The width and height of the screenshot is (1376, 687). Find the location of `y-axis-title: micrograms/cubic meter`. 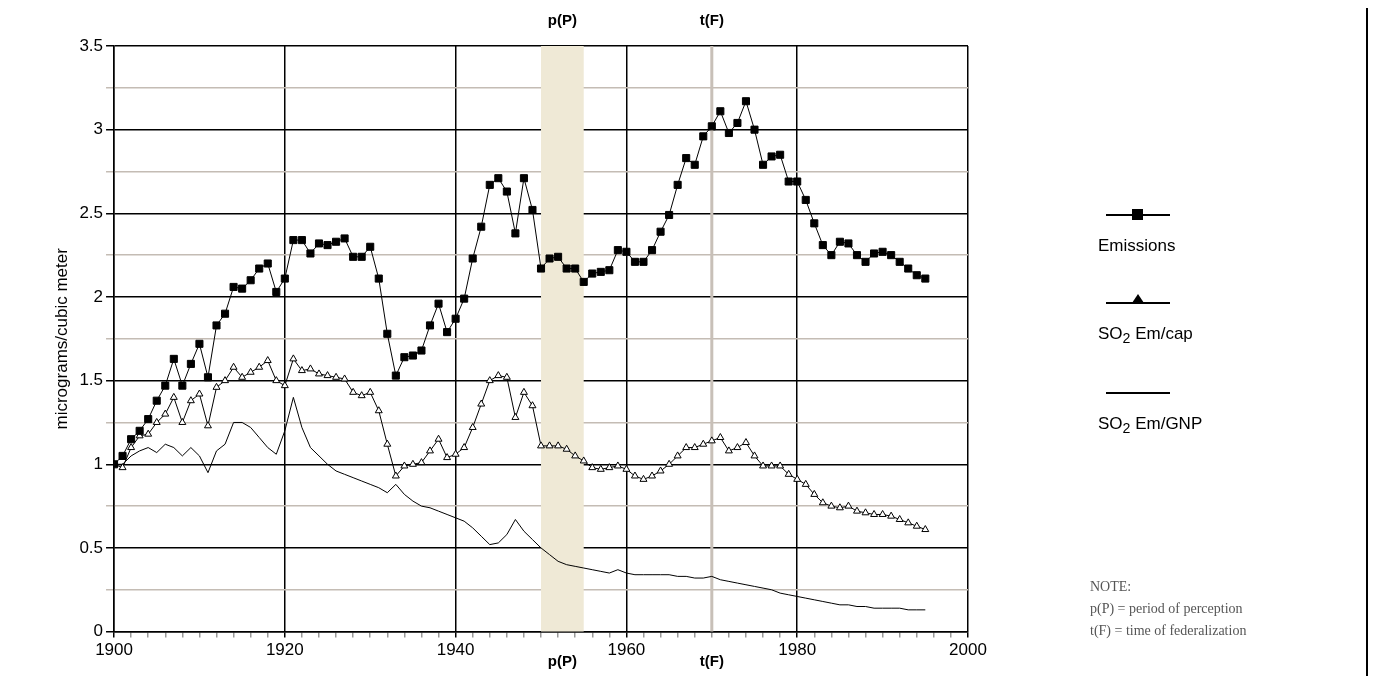

y-axis-title: micrograms/cubic meter is located at coordinates (61, 338).